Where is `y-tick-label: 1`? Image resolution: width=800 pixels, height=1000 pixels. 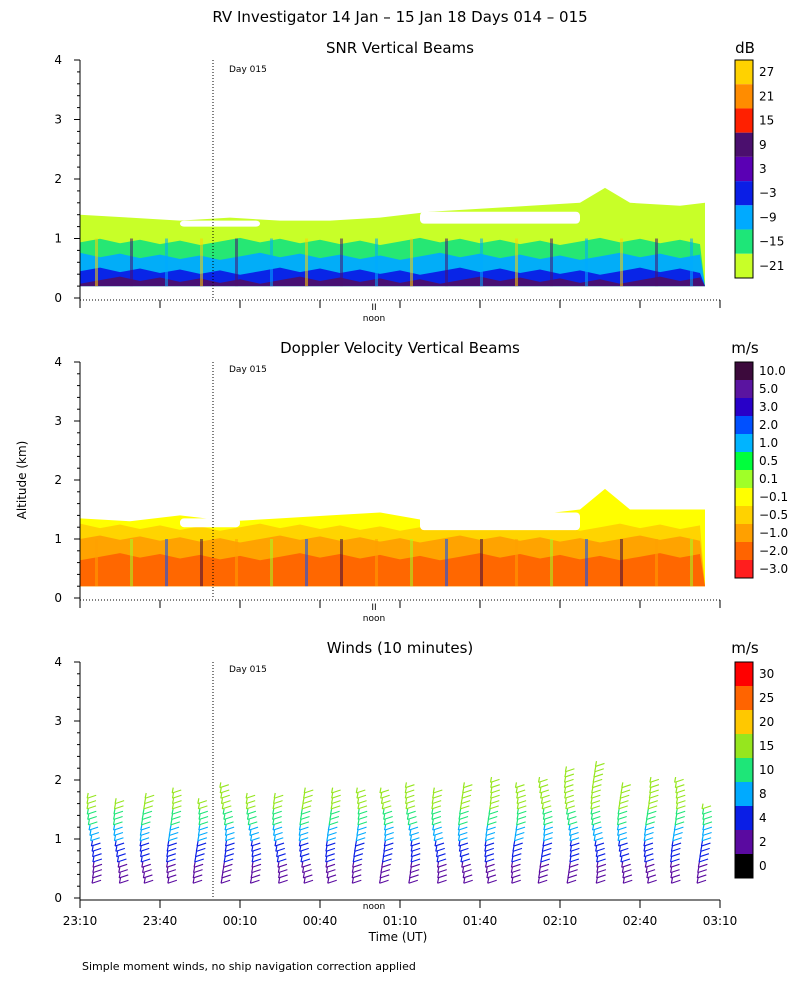
y-tick-label: 1 is located at coordinates (58, 539).